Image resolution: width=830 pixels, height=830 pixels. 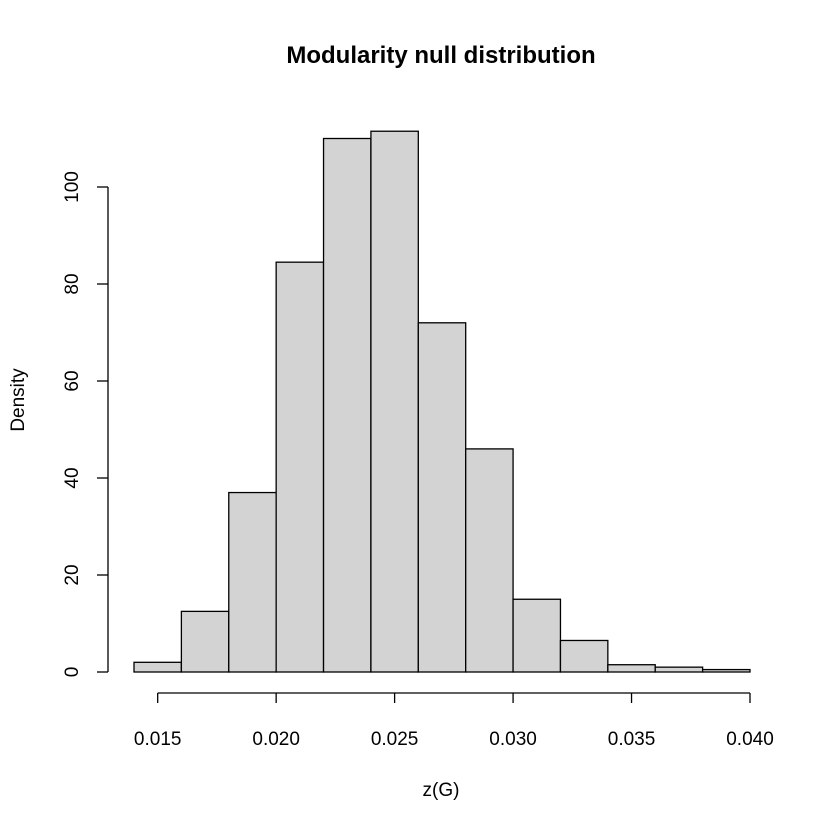 What do you see at coordinates (18, 400) in the screenshot?
I see `y-axis-label: Density` at bounding box center [18, 400].